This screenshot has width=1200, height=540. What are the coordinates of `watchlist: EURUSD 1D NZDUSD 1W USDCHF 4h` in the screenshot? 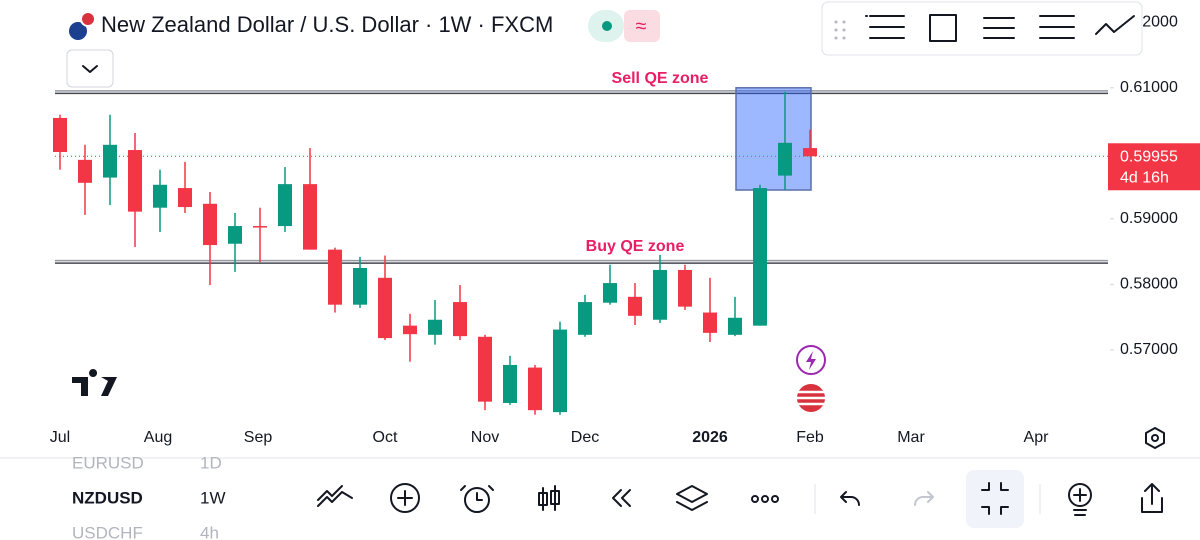 It's located at (149, 496).